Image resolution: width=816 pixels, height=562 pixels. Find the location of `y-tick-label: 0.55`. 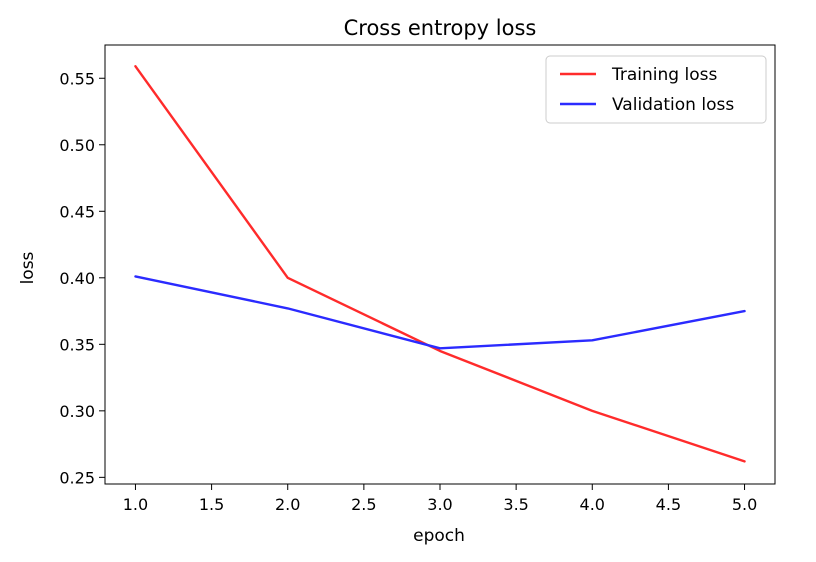

y-tick-label: 0.55 is located at coordinates (77, 78).